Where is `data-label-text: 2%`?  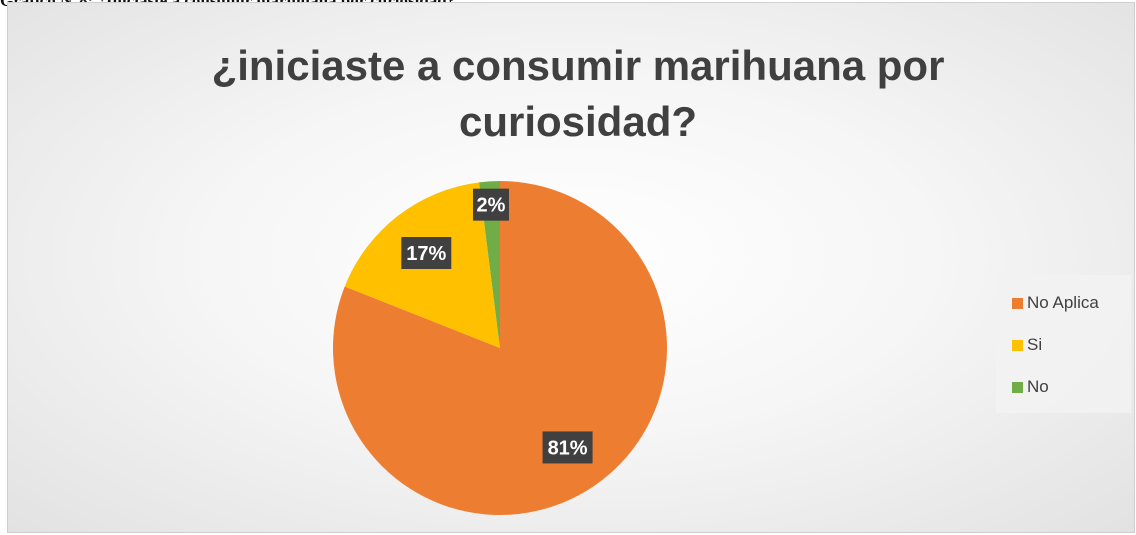 data-label-text: 2% is located at coordinates (491, 206).